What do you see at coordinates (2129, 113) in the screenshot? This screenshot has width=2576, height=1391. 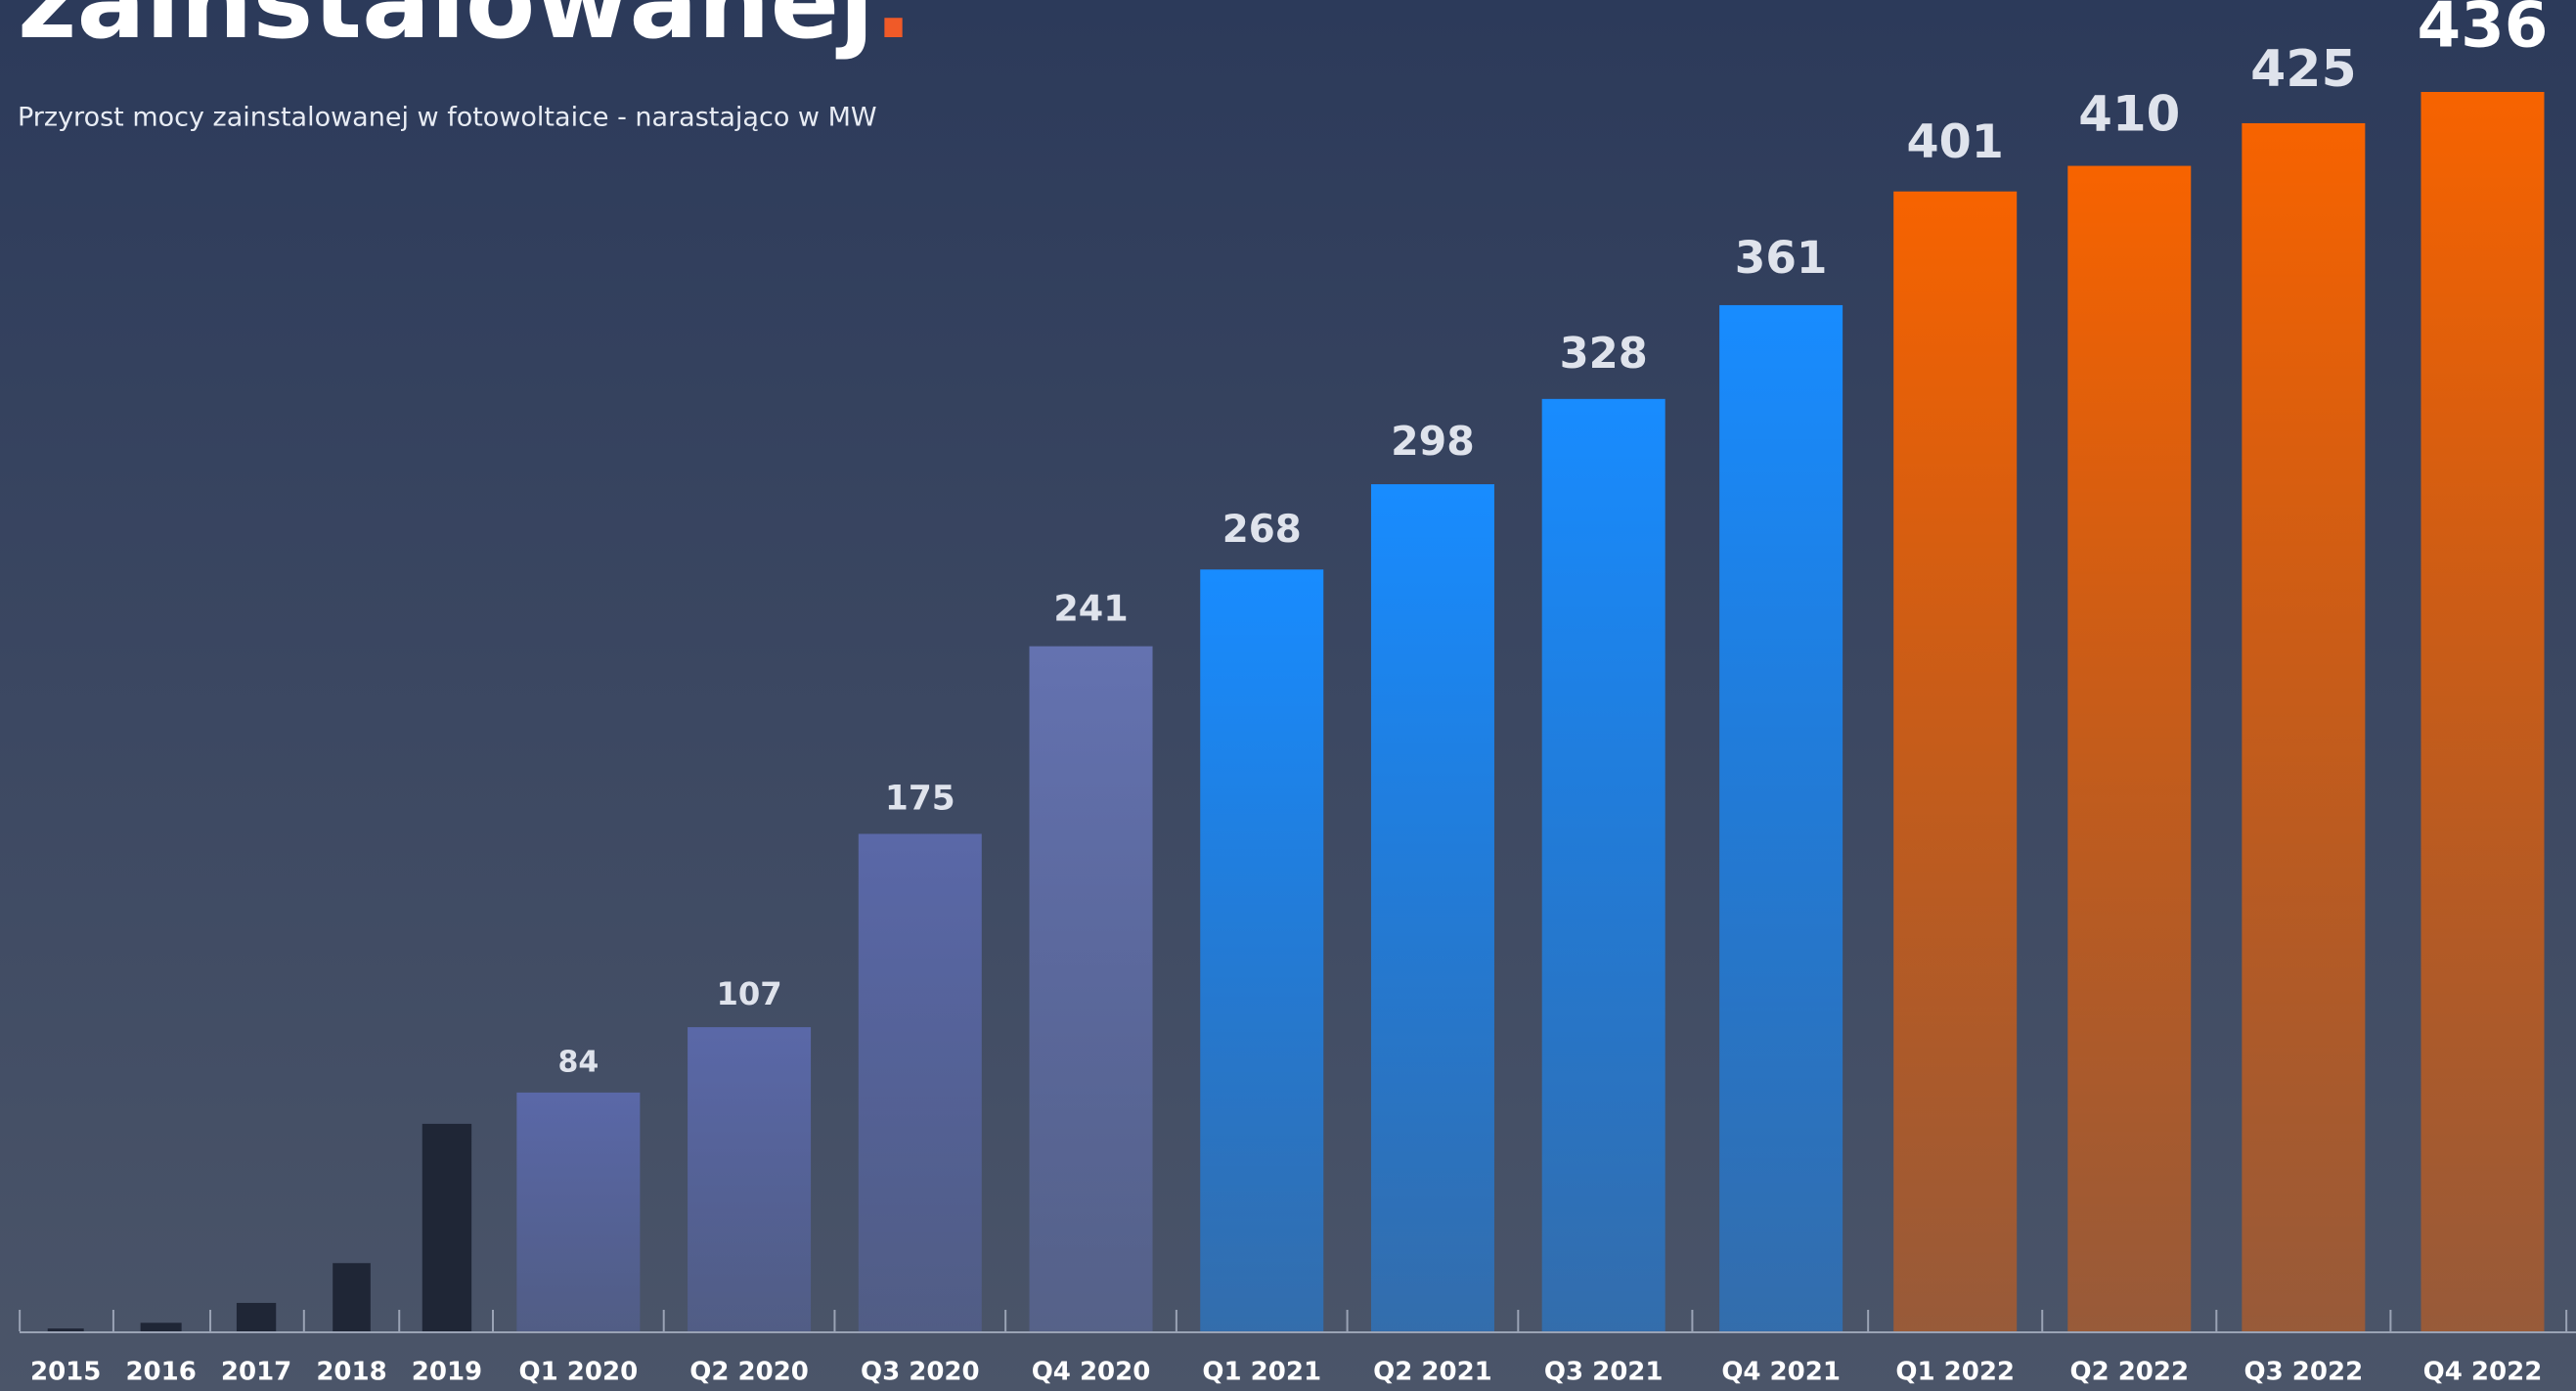 I see `data-label: 410` at bounding box center [2129, 113].